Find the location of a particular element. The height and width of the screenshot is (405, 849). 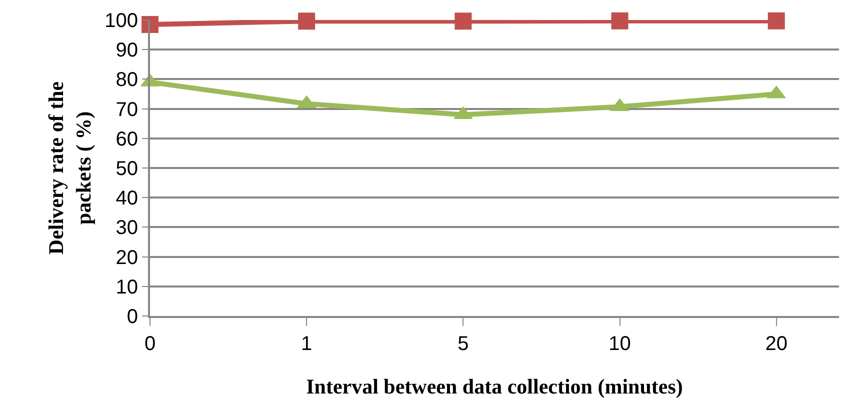

y-tick-label: 100 is located at coordinates (121, 21).